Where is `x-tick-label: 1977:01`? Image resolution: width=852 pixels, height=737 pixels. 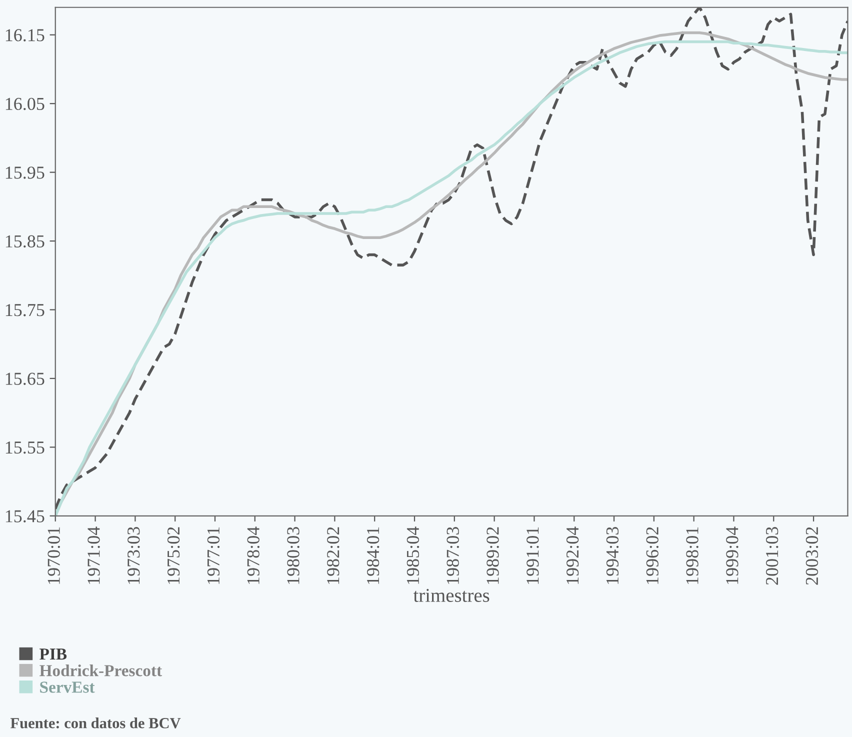
x-tick-label: 1977:01 is located at coordinates (213, 555).